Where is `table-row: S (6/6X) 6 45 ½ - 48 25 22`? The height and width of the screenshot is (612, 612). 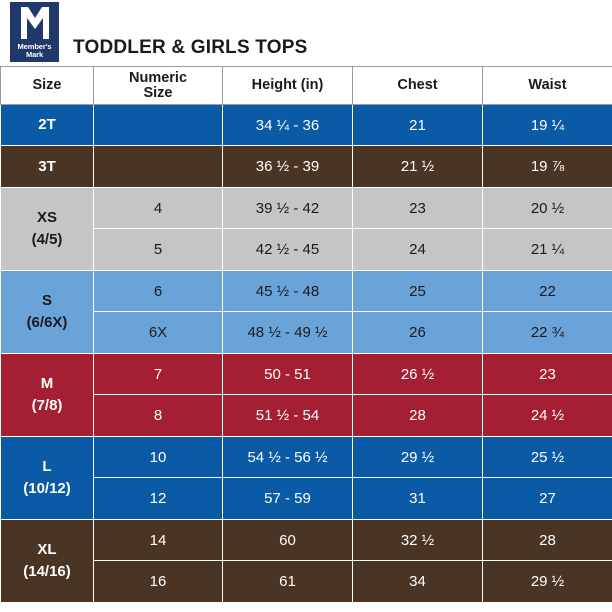 table-row: S (6/6X) 6 45 ½ - 48 25 22 is located at coordinates (306, 312).